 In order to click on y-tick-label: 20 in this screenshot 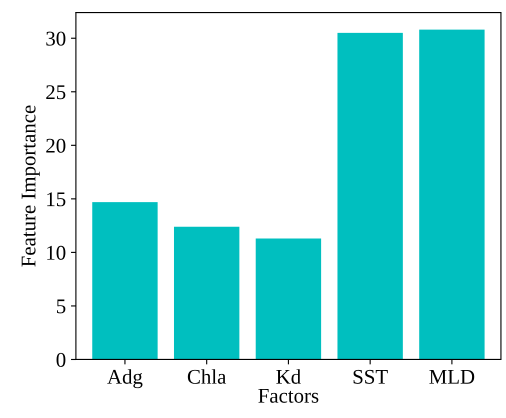, I will do `click(56, 145)`.